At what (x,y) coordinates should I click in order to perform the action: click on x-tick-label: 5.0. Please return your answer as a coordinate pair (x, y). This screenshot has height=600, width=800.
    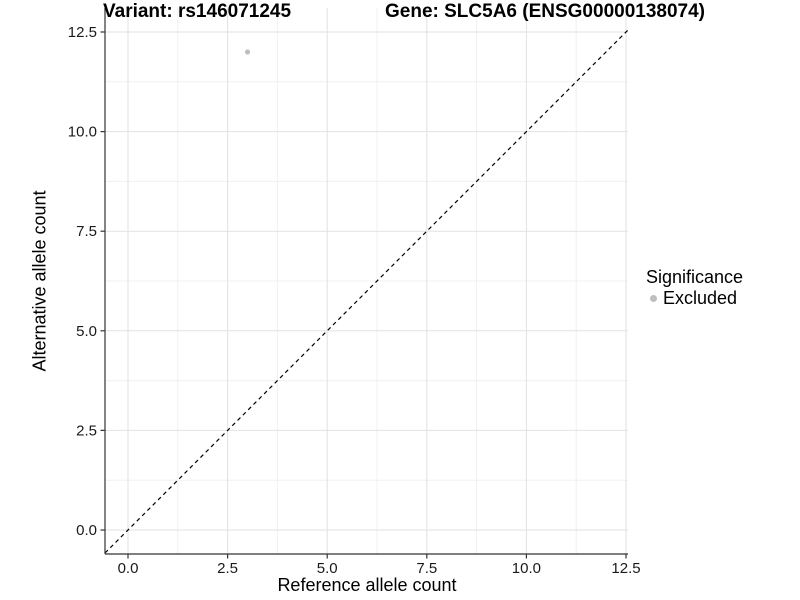
    Looking at the image, I should click on (327, 568).